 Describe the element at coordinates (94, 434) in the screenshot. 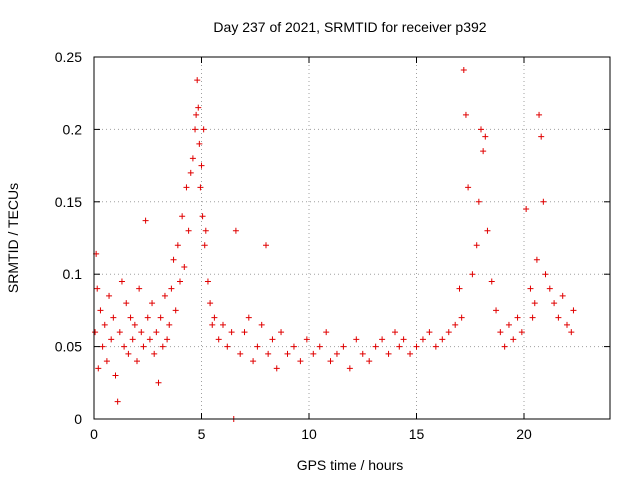

I see `x-tick-label: 0` at that location.